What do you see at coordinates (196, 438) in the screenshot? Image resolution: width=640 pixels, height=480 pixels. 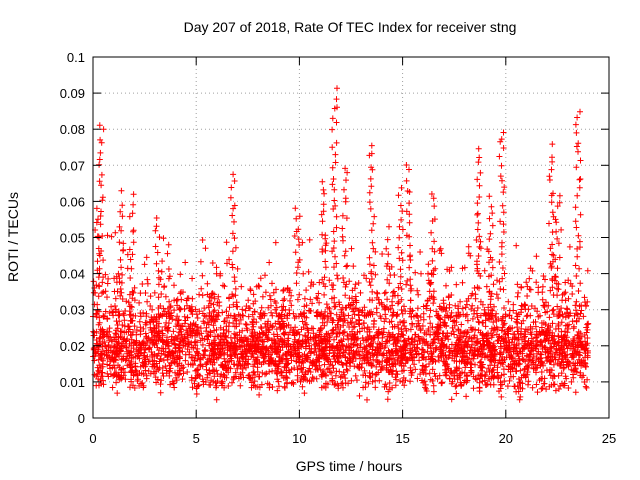 I see `x-tick-label: 5` at bounding box center [196, 438].